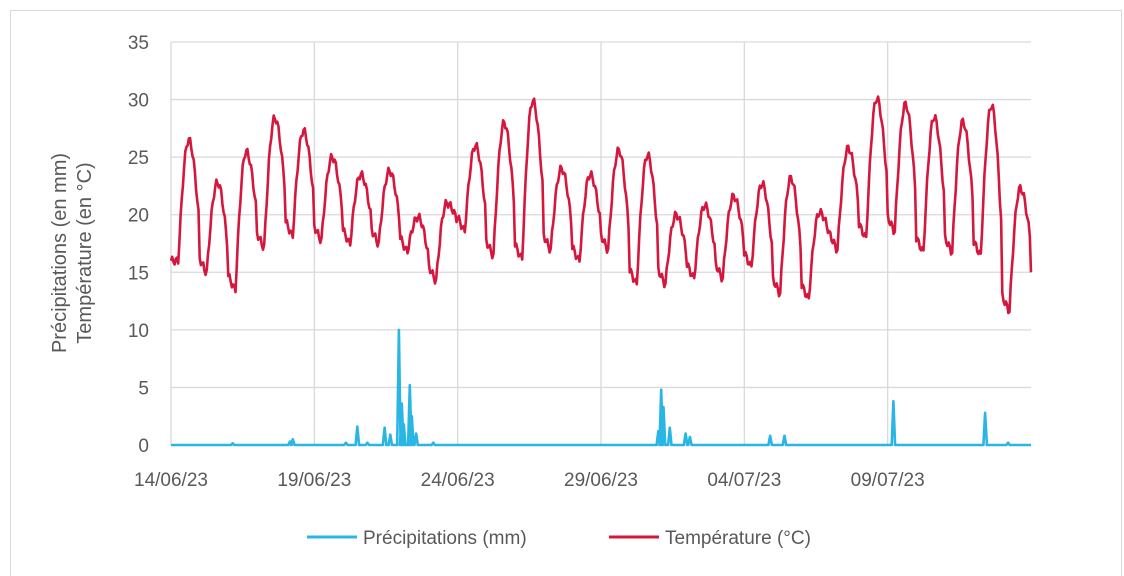 Image resolution: width=1124 pixels, height=576 pixels. What do you see at coordinates (138, 216) in the screenshot?
I see `y-tick-label: 20` at bounding box center [138, 216].